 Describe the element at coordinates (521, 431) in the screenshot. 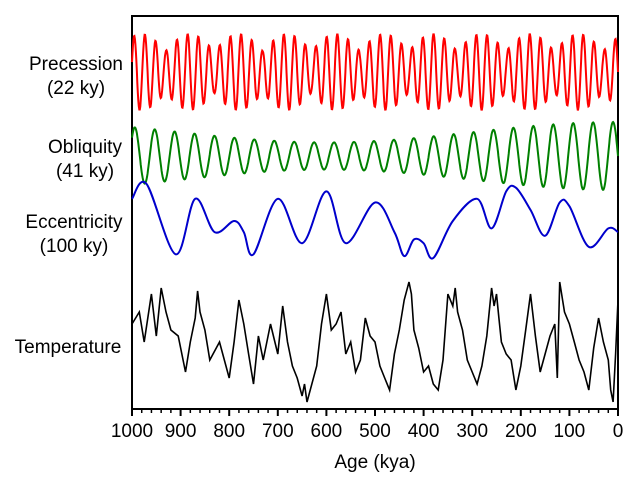

I see `x-tick-label-200: 200` at that location.